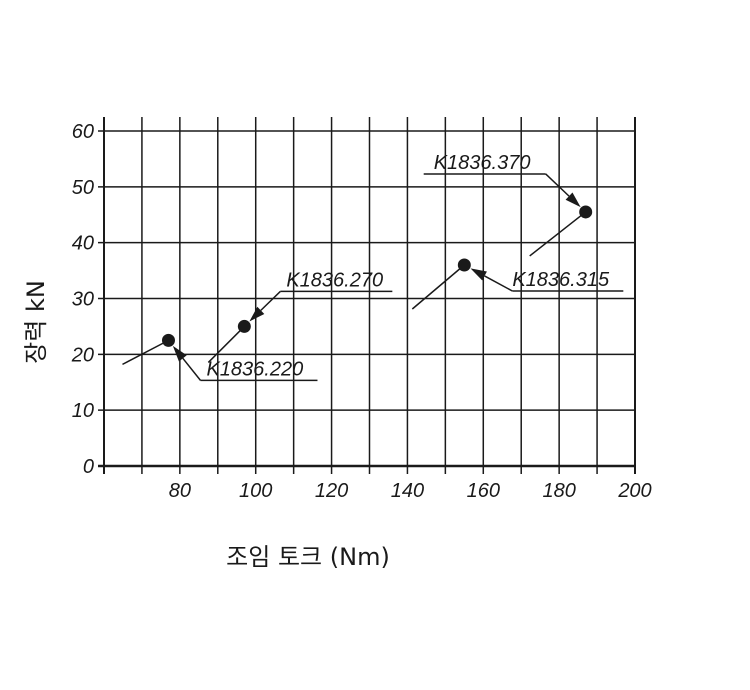 This screenshot has height=690, width=750. What do you see at coordinates (308, 557) in the screenshot?
I see `x-axis-title: 조임 토크 (Nm)` at bounding box center [308, 557].